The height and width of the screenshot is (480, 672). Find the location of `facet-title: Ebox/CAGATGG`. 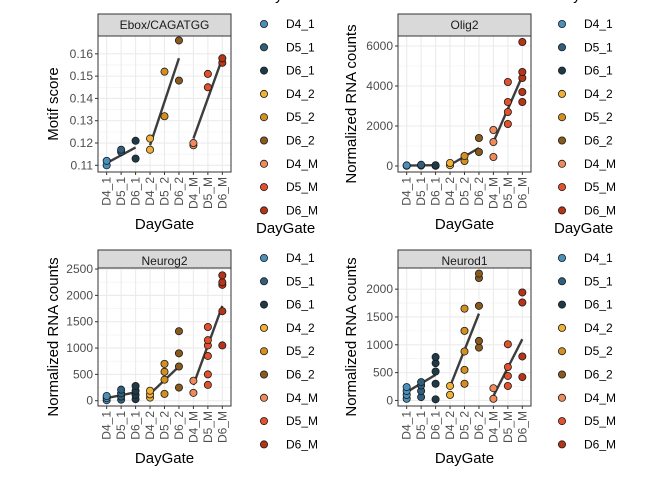

facet-title: Ebox/CAGATGG is located at coordinates (165, 25).